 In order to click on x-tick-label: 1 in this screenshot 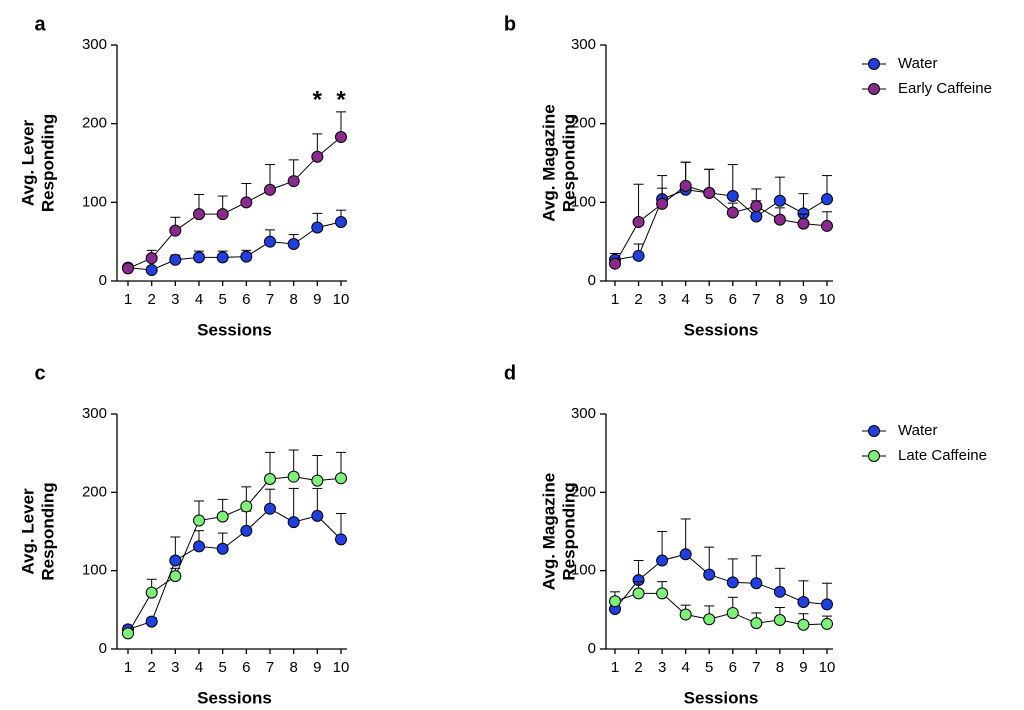, I will do `click(128, 667)`.